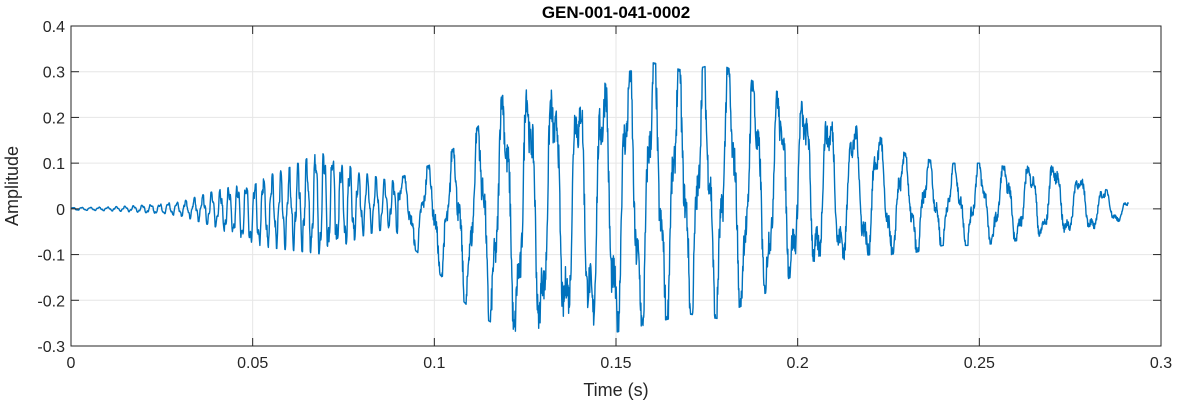  I want to click on x-tick-label: 0.3, so click(1161, 363).